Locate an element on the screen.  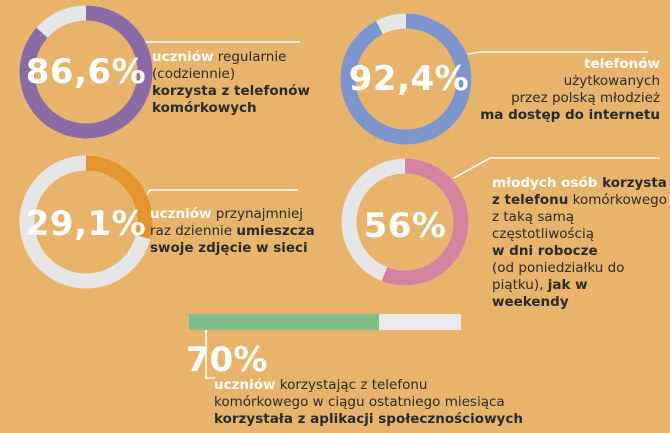
value-label-70: 70% is located at coordinates (227, 360).